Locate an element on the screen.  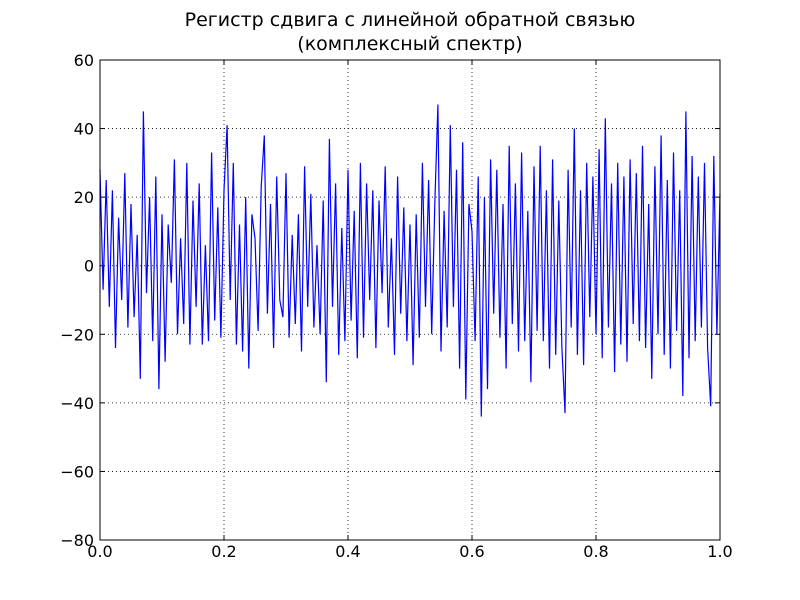
x-tick-label: 0.0 is located at coordinates (99, 551).